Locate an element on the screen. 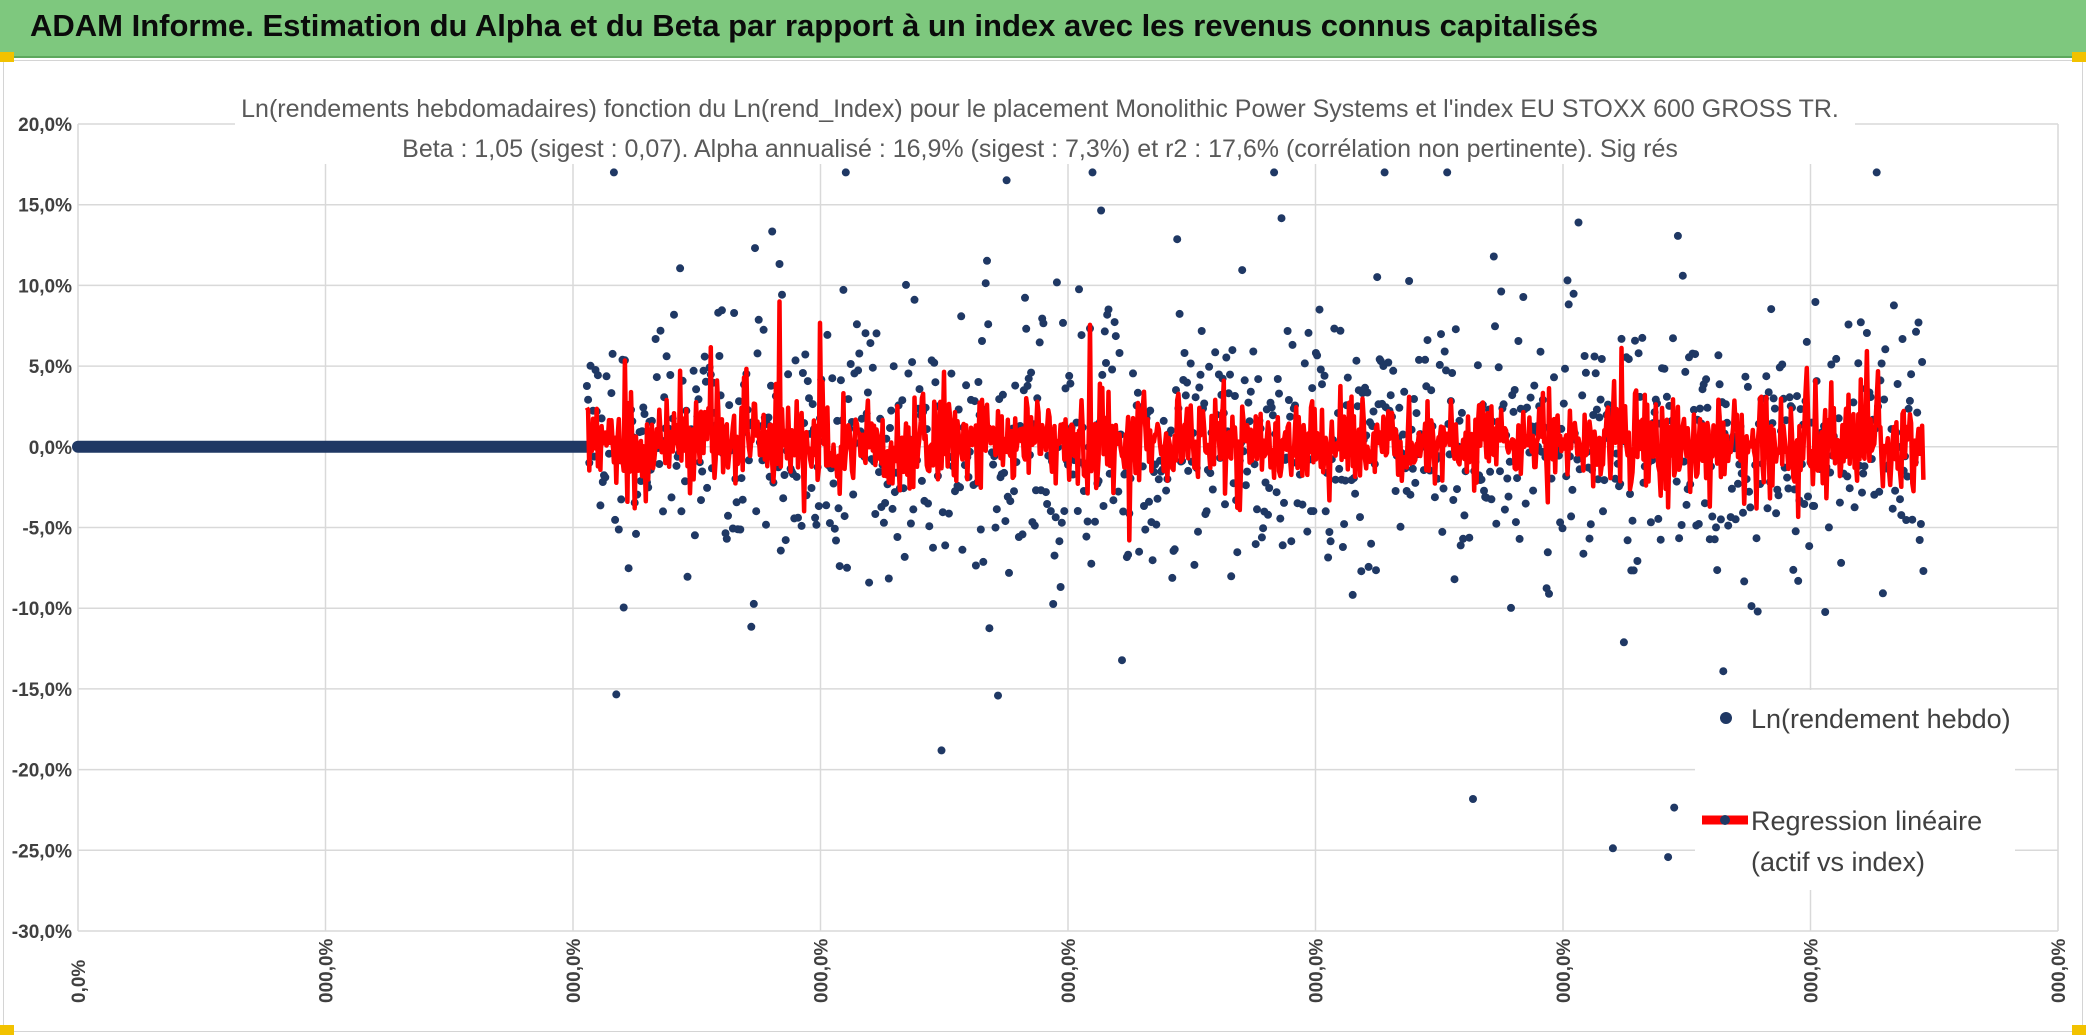  y-tick-label: -25,0% is located at coordinates (42, 851).